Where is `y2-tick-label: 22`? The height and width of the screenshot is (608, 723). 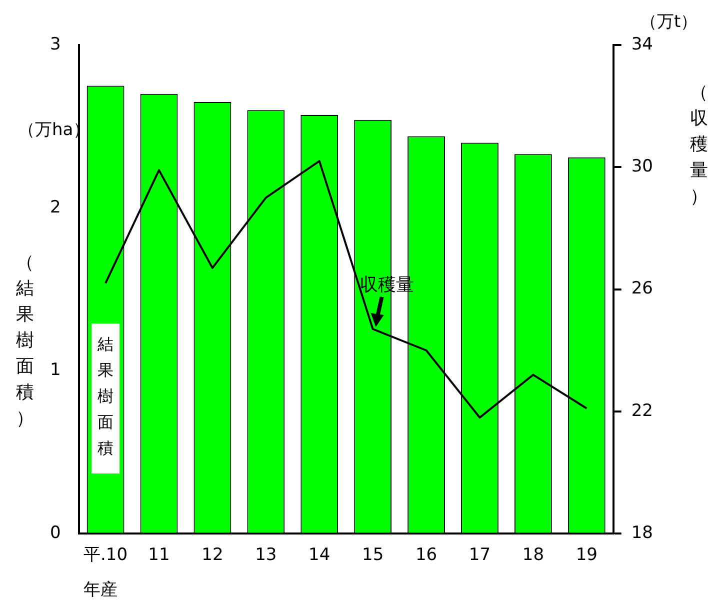 y2-tick-label: 22 is located at coordinates (642, 410).